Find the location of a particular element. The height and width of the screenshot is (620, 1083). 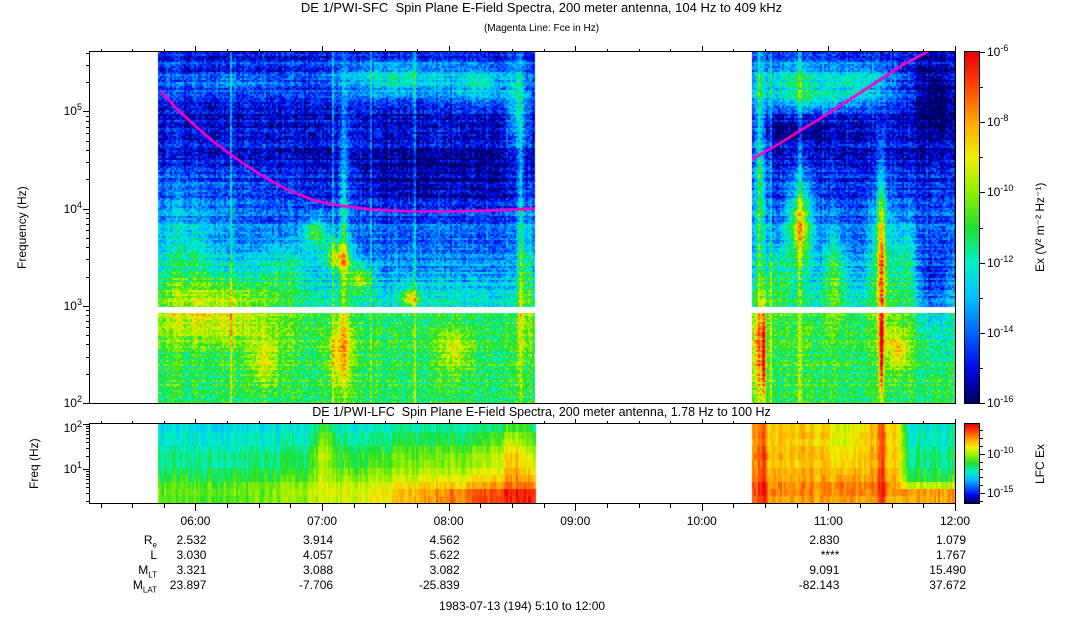

time-axis-label: 10:00 is located at coordinates (701, 521).